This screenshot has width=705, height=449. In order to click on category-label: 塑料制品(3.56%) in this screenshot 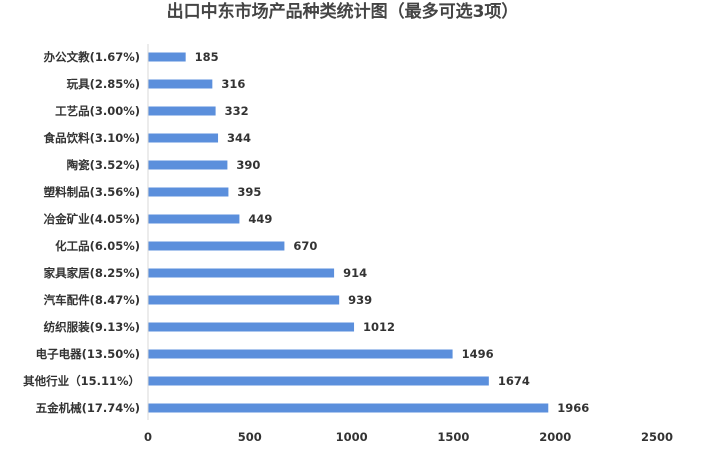, I will do `click(92, 192)`.